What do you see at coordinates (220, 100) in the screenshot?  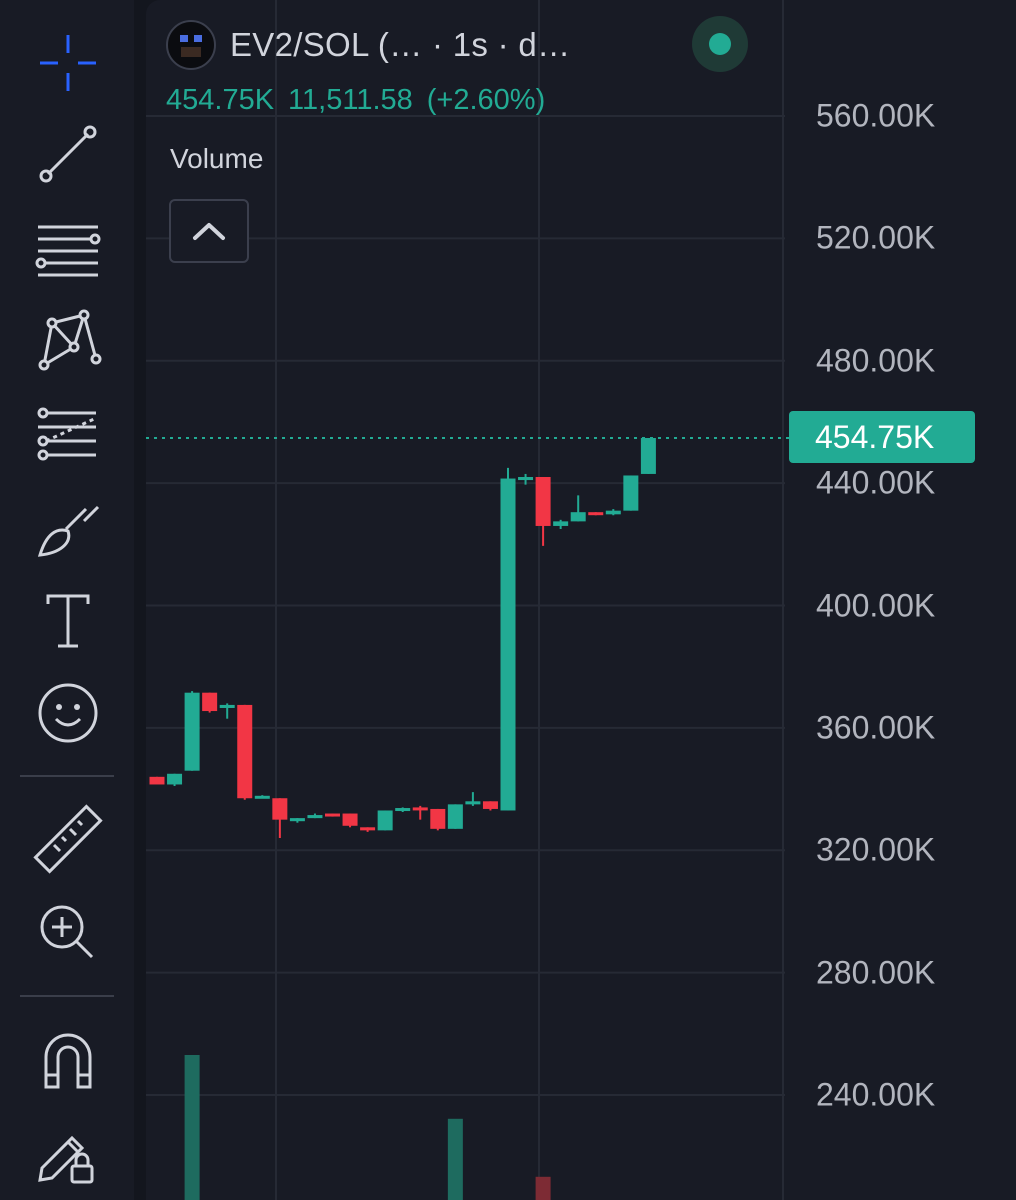 I see `legend-last-price: 454.75K` at bounding box center [220, 100].